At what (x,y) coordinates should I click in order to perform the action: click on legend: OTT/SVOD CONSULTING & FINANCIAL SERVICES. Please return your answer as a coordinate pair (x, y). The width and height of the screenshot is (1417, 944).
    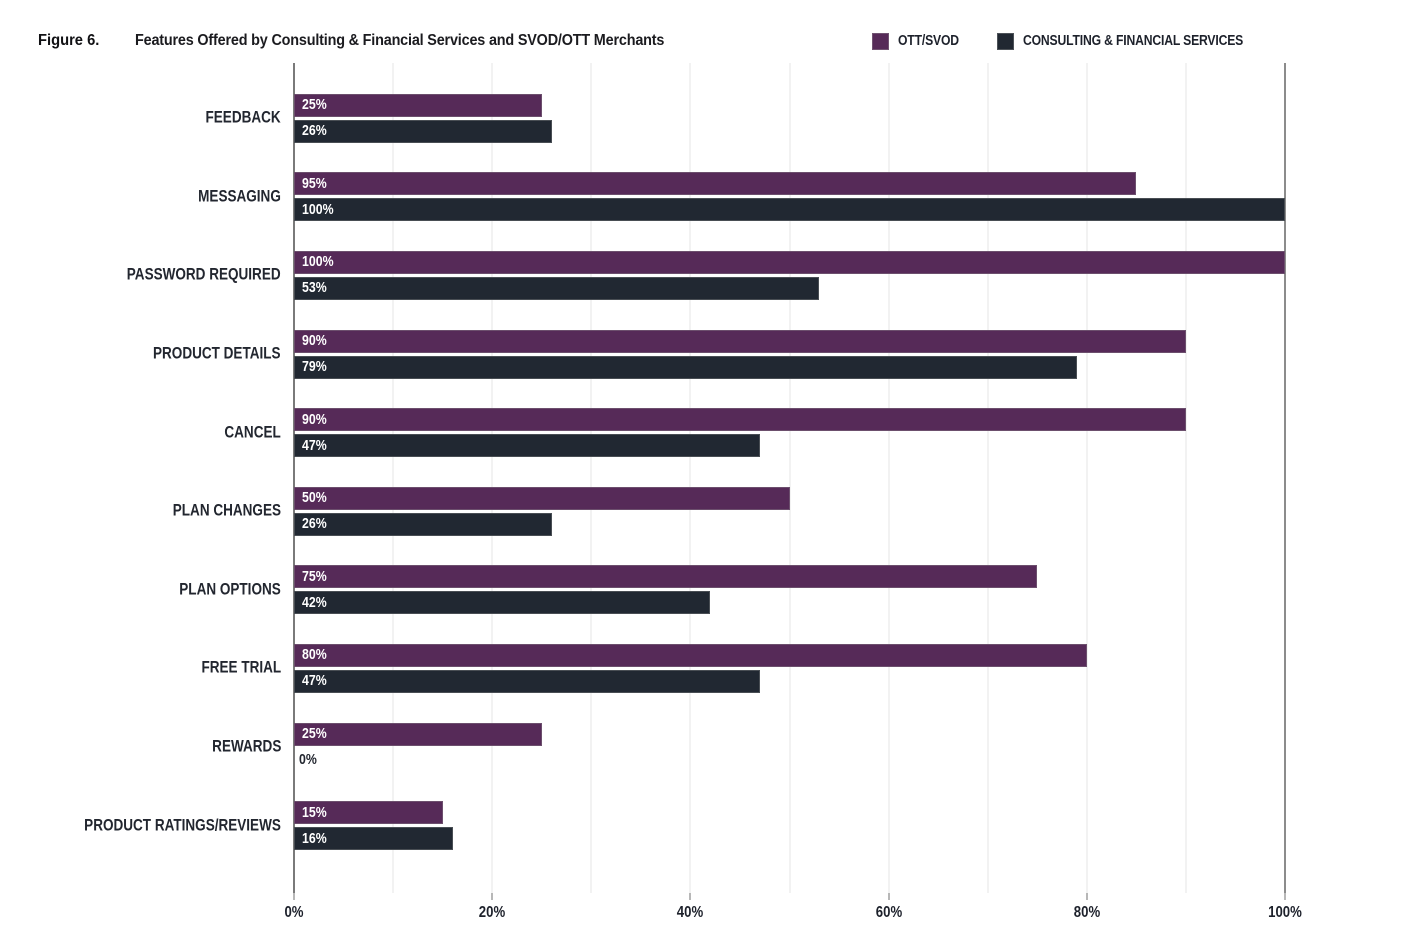
    Looking at the image, I should click on (1065, 41).